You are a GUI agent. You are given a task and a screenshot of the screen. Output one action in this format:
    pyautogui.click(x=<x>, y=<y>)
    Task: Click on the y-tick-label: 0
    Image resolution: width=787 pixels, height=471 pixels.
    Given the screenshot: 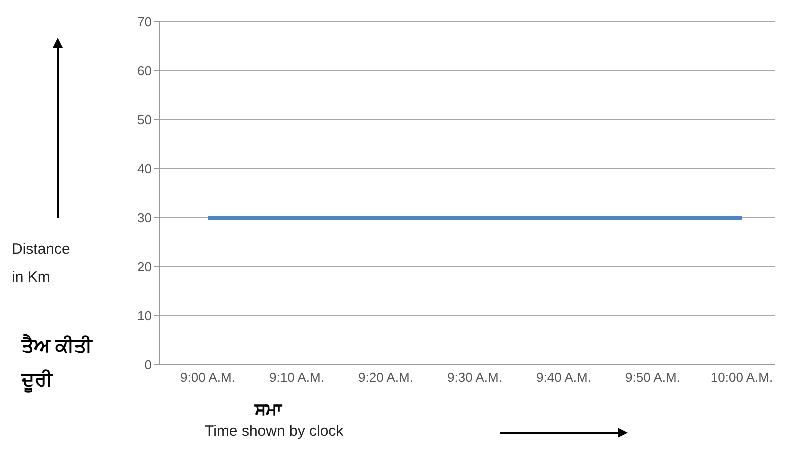 What is the action you would take?
    pyautogui.click(x=148, y=365)
    